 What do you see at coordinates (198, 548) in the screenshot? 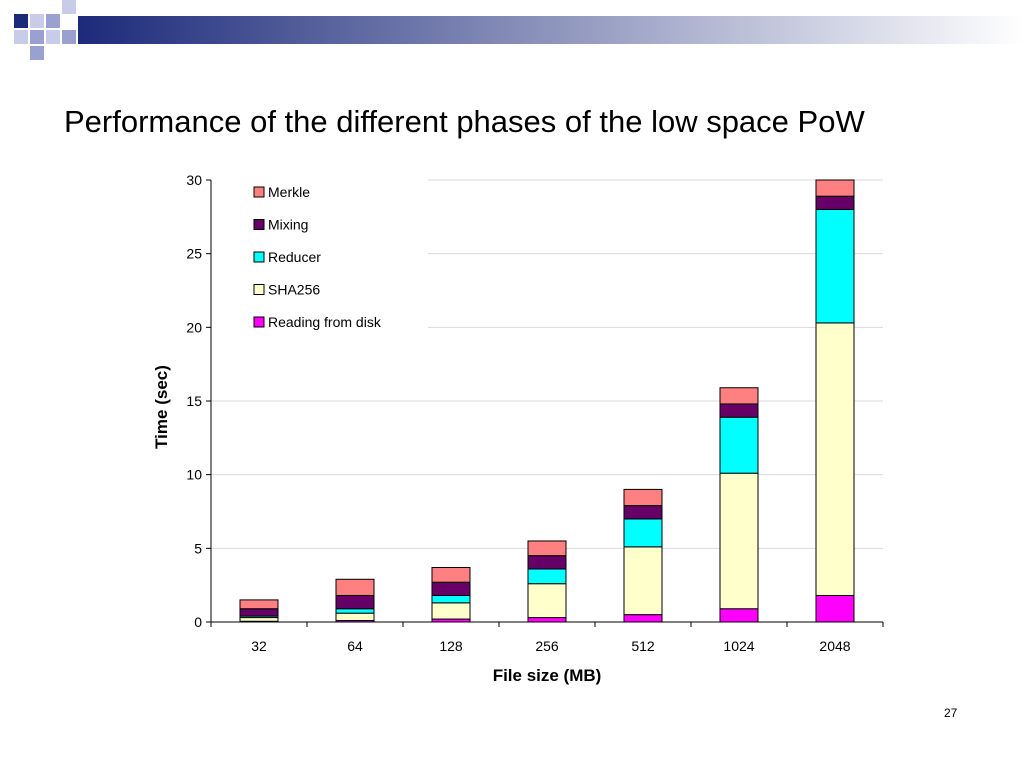
I see `y-tick-label: 5` at bounding box center [198, 548].